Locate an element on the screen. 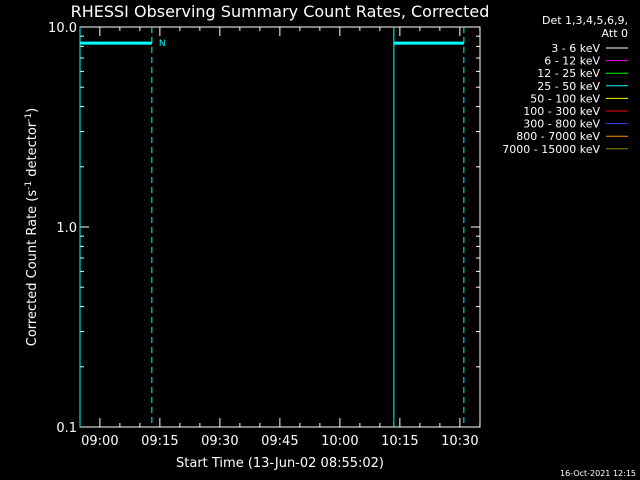  y-tick-label: 10.0 is located at coordinates (62, 28).